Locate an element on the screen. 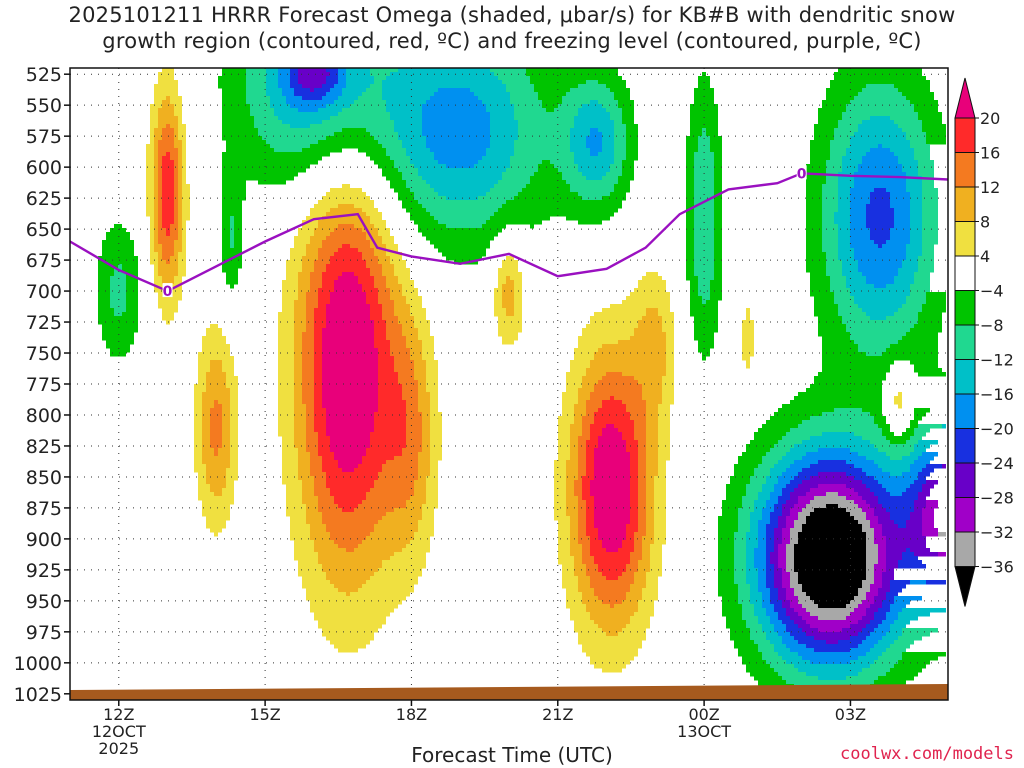 This screenshot has height=768, width=1024. source-credit: coolwx.com/models is located at coordinates (927, 754).